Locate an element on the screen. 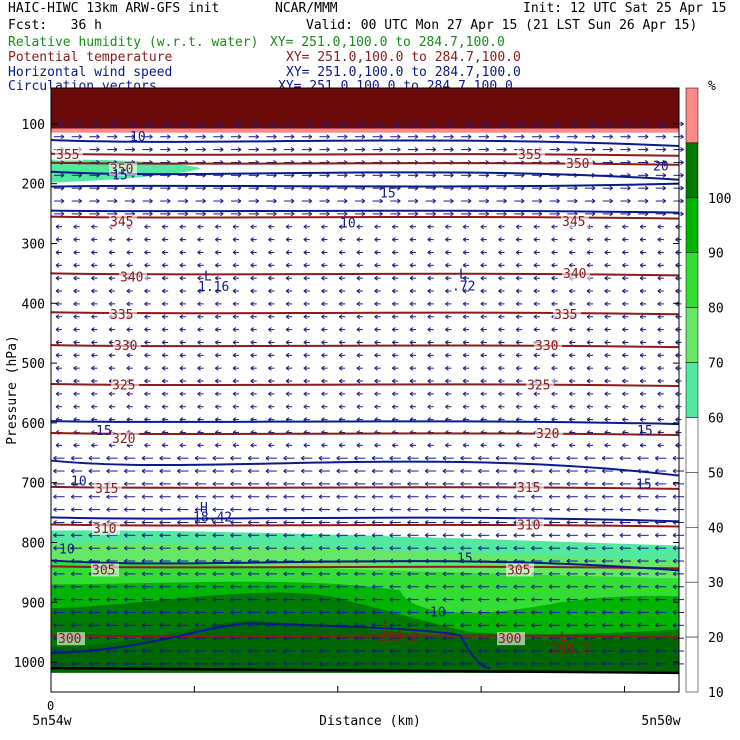  theta-contour is located at coordinates (365, 154).